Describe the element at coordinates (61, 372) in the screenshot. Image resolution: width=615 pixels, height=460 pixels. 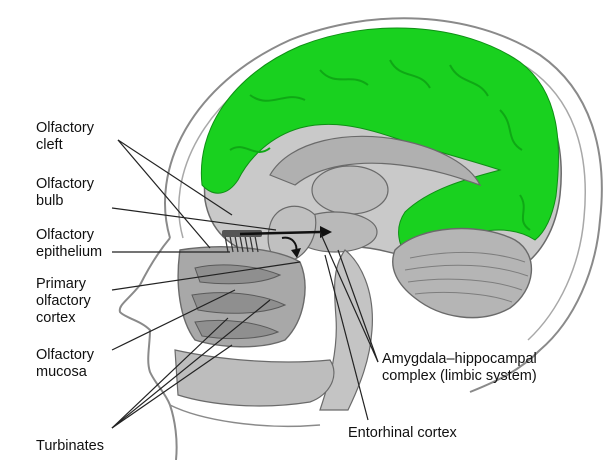
I see `label-olfactory-mucosa-line-2: mucosa` at that location.